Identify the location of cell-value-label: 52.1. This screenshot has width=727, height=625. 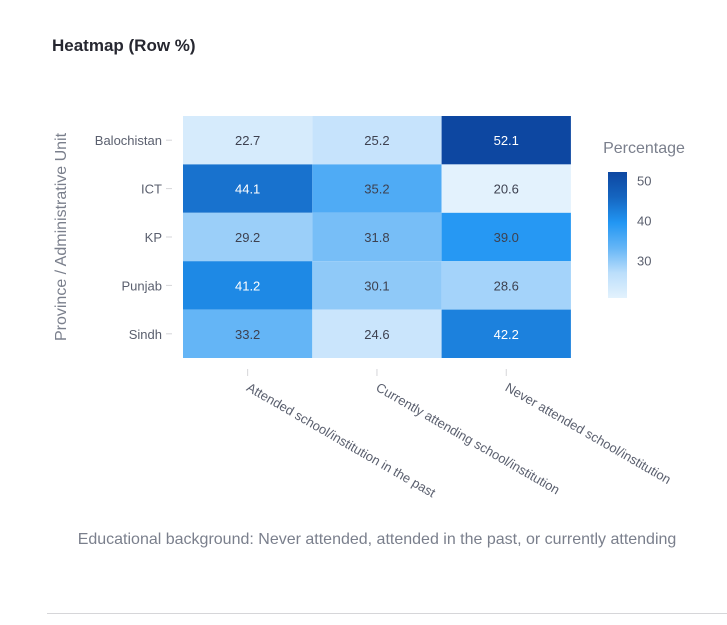
(506, 140).